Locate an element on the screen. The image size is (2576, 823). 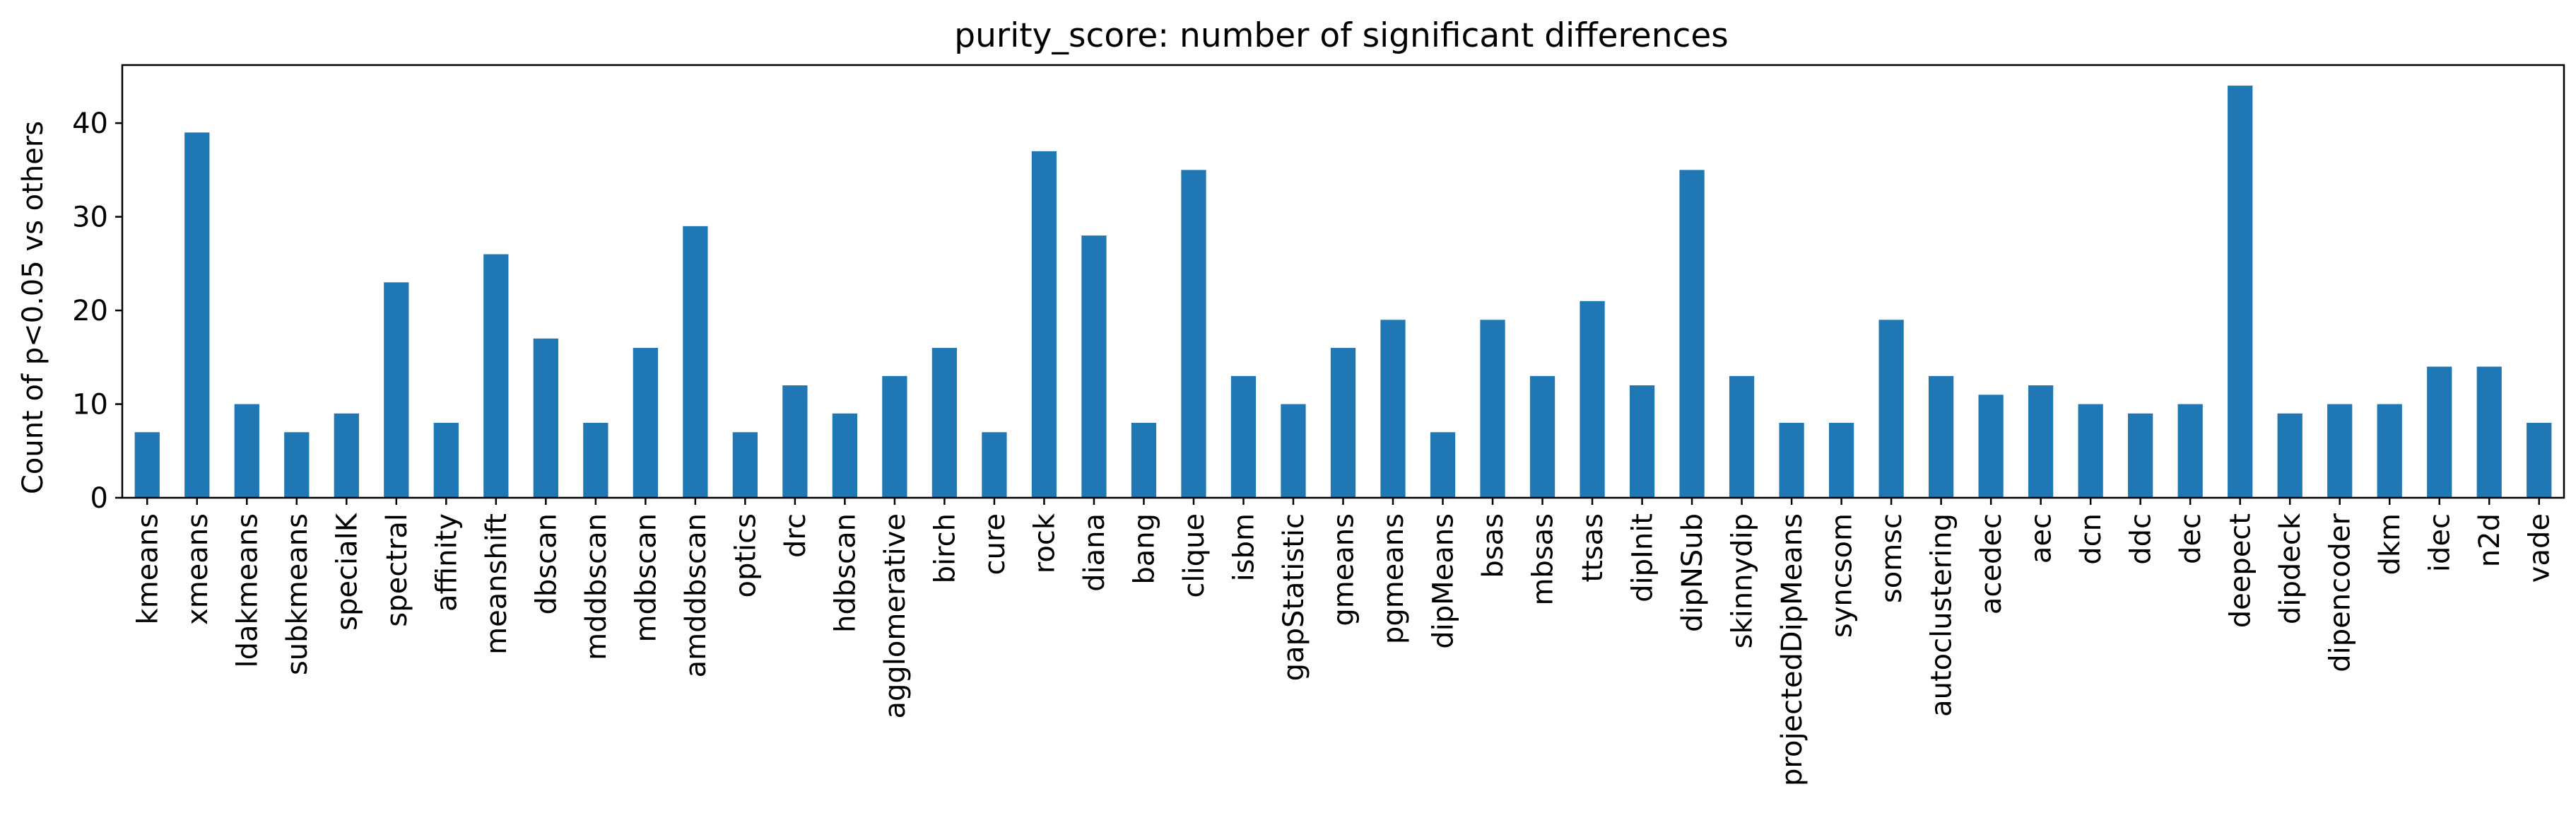
bar-mdbscan is located at coordinates (645, 423).